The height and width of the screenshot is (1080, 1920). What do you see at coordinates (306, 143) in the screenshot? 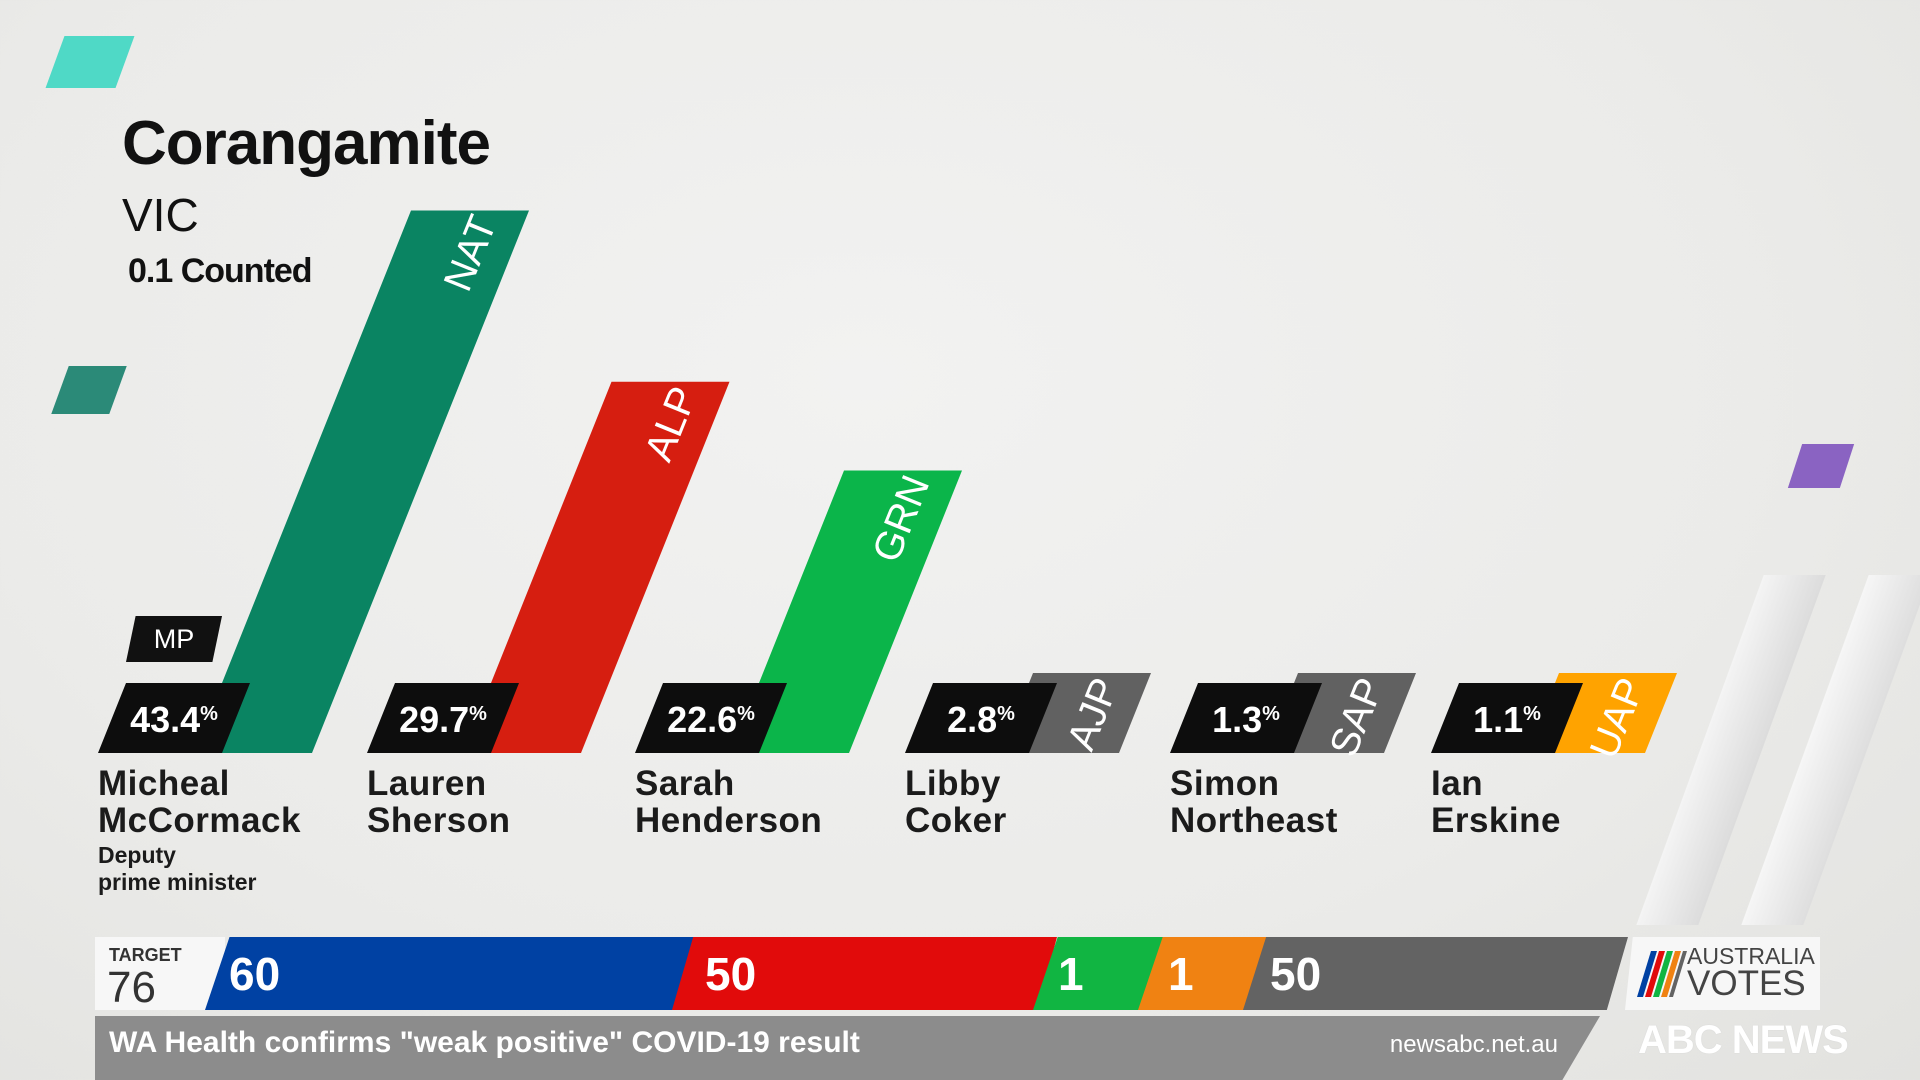
I see `electorate-title: Corangamite` at bounding box center [306, 143].